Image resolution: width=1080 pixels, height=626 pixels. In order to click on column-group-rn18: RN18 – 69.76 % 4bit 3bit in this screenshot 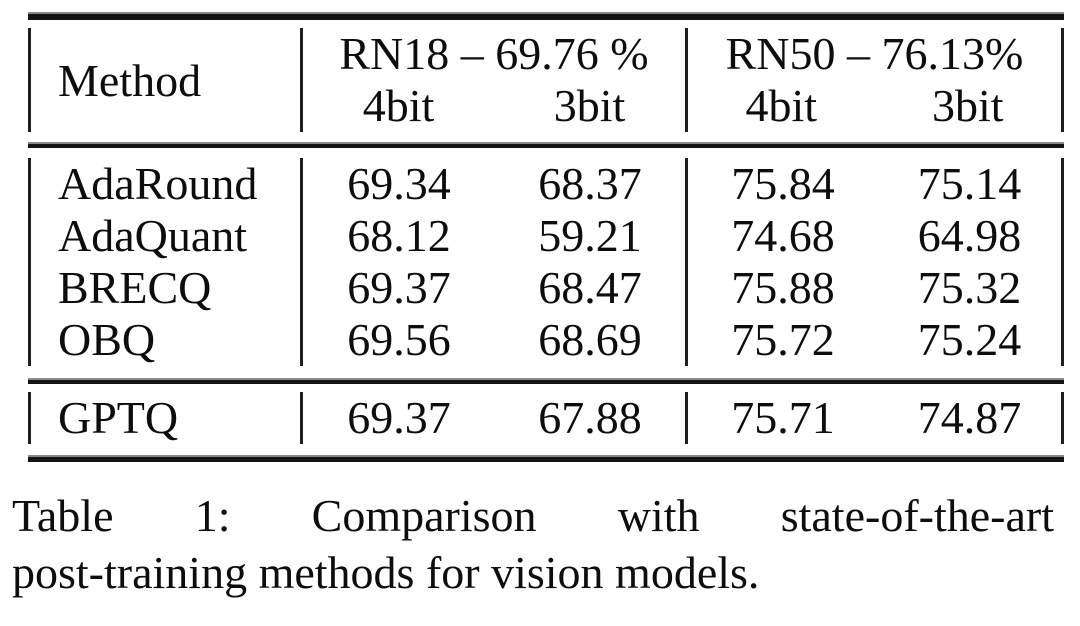, I will do `click(495, 80)`.